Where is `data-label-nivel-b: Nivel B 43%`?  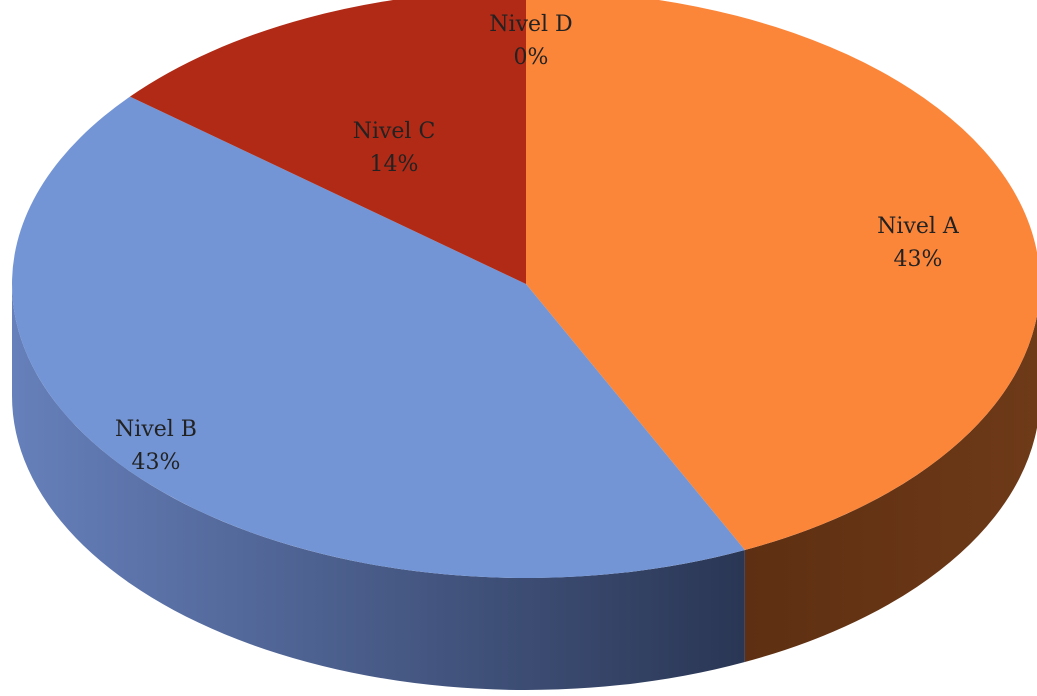
data-label-nivel-b: Nivel B 43% is located at coordinates (156, 446).